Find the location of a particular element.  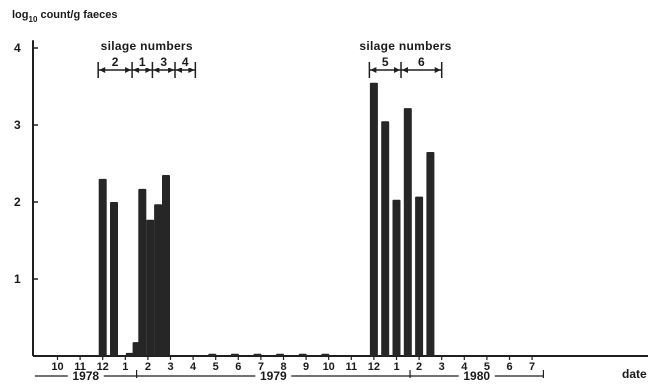

y-tick-label: 2 is located at coordinates (17, 202).